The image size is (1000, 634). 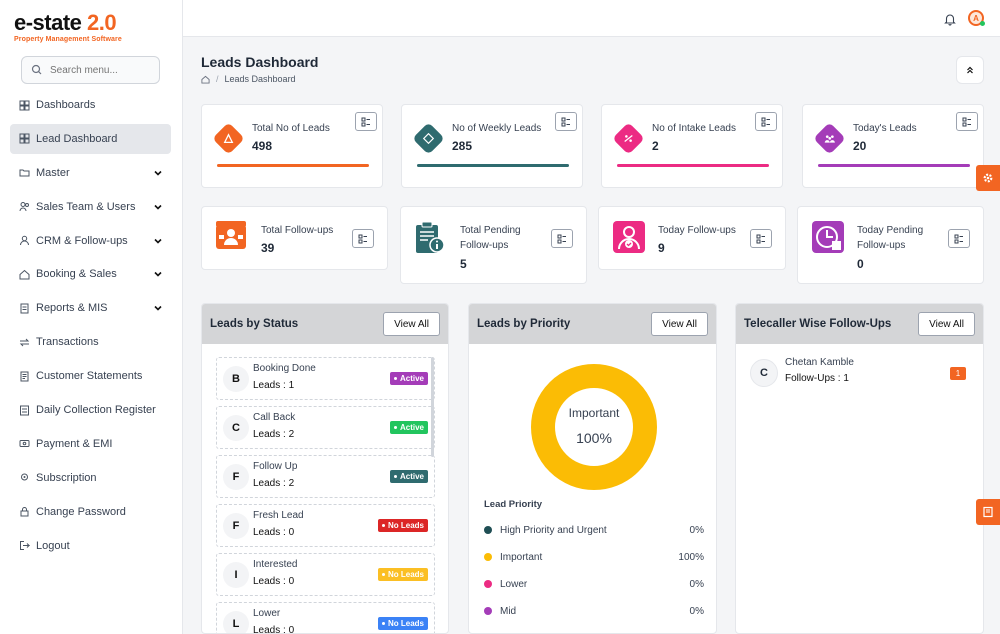 I want to click on search-input, so click(x=100, y=70).